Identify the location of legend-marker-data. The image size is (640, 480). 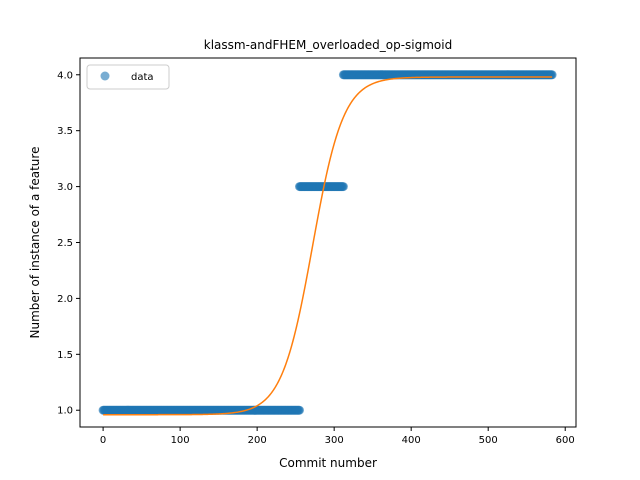
(105, 76).